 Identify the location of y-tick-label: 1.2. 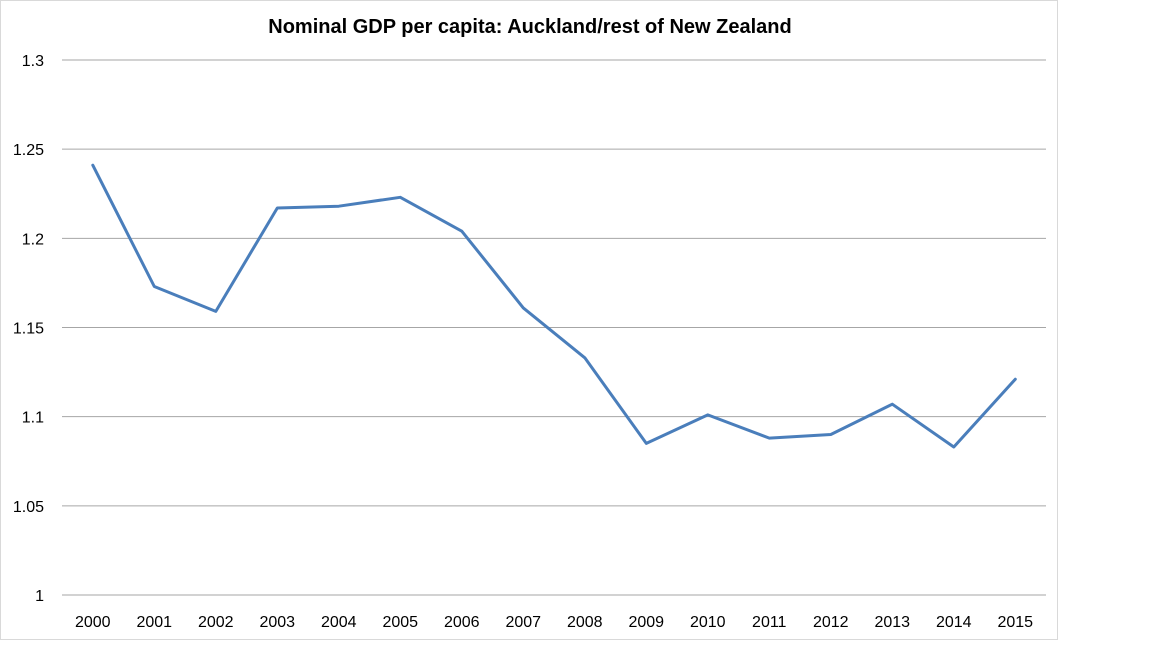
(33, 239).